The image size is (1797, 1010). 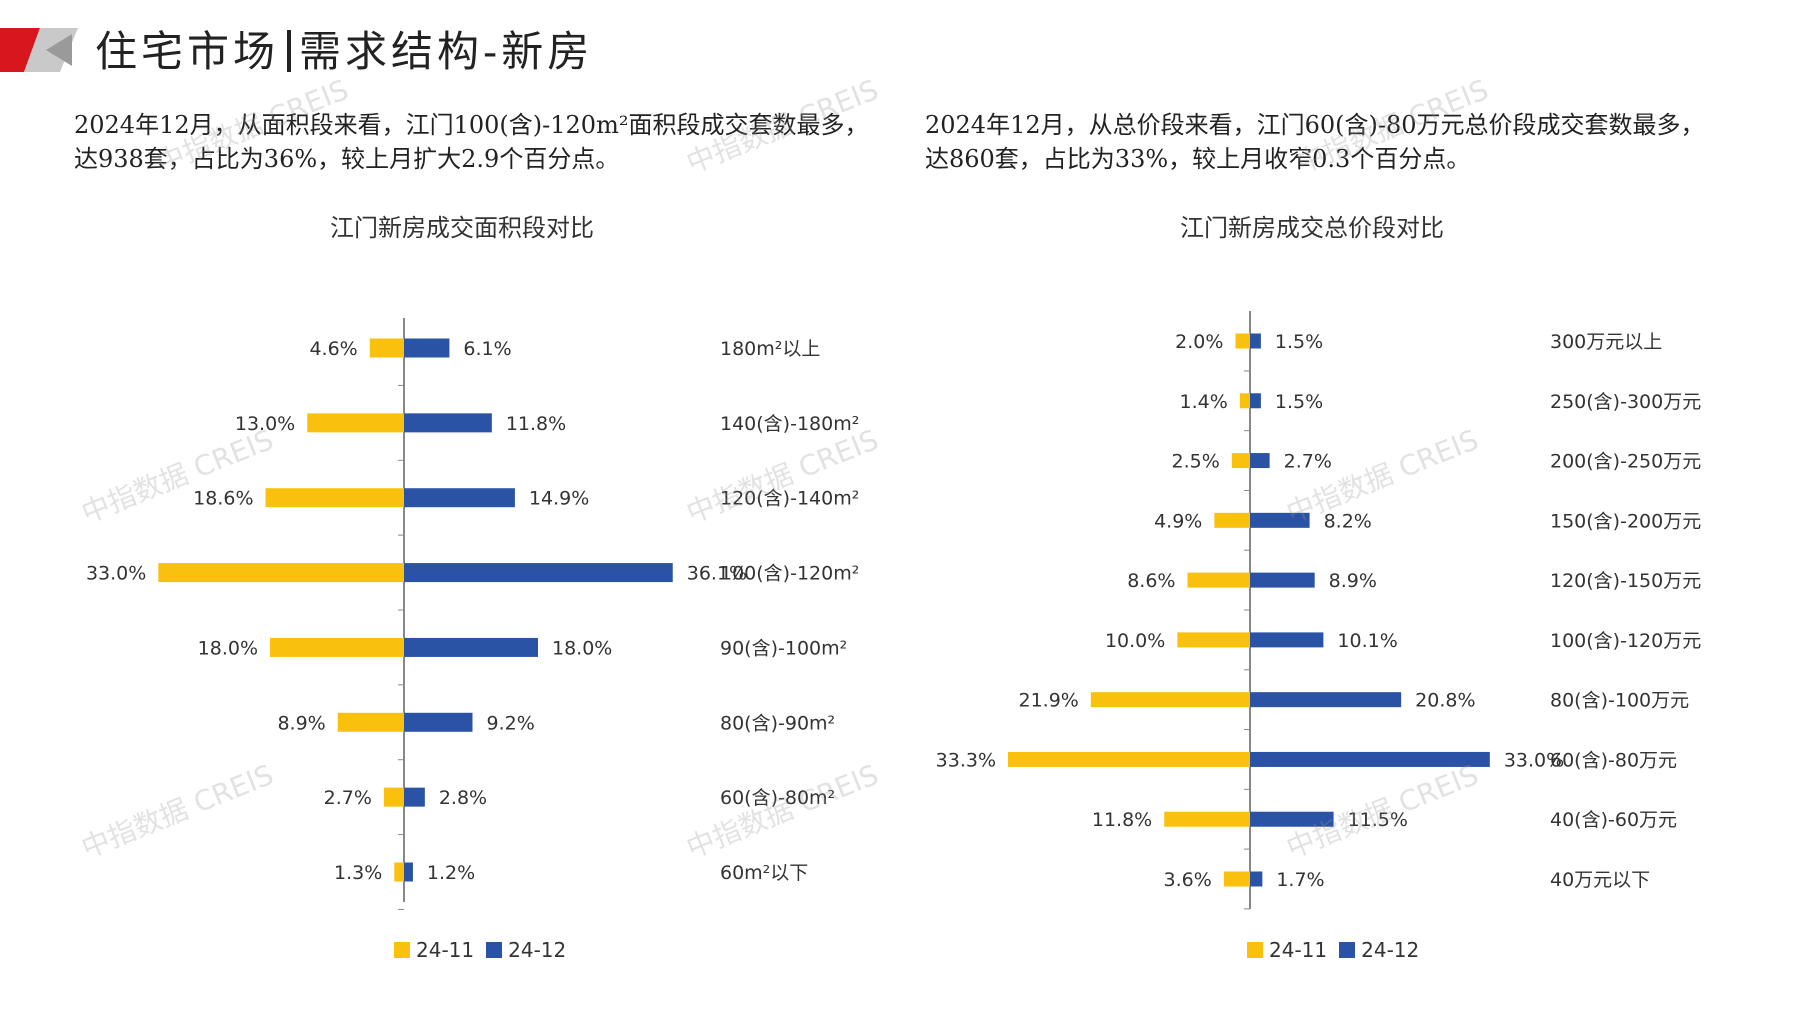 What do you see at coordinates (1312, 228) in the screenshot?
I see `chart-title-price: 江门新房成交总价段对比` at bounding box center [1312, 228].